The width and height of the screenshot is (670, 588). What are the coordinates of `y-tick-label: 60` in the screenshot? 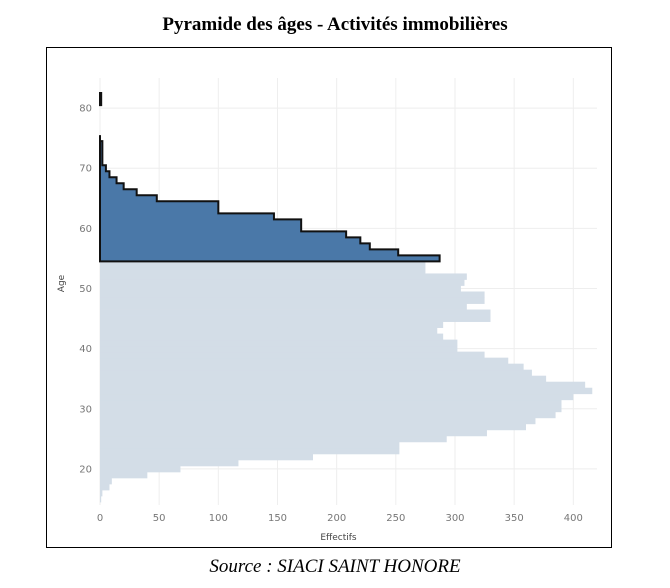 It's located at (85, 229).